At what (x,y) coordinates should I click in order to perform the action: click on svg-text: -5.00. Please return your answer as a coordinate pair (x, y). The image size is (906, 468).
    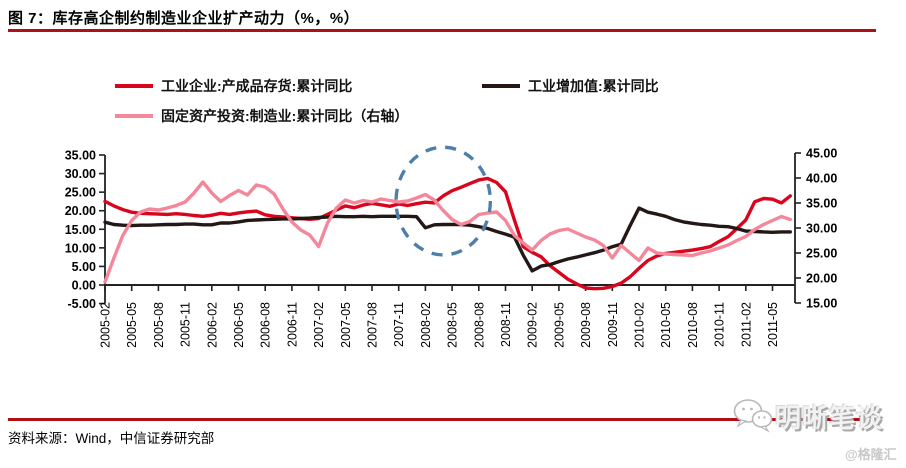
    Looking at the image, I should click on (82, 304).